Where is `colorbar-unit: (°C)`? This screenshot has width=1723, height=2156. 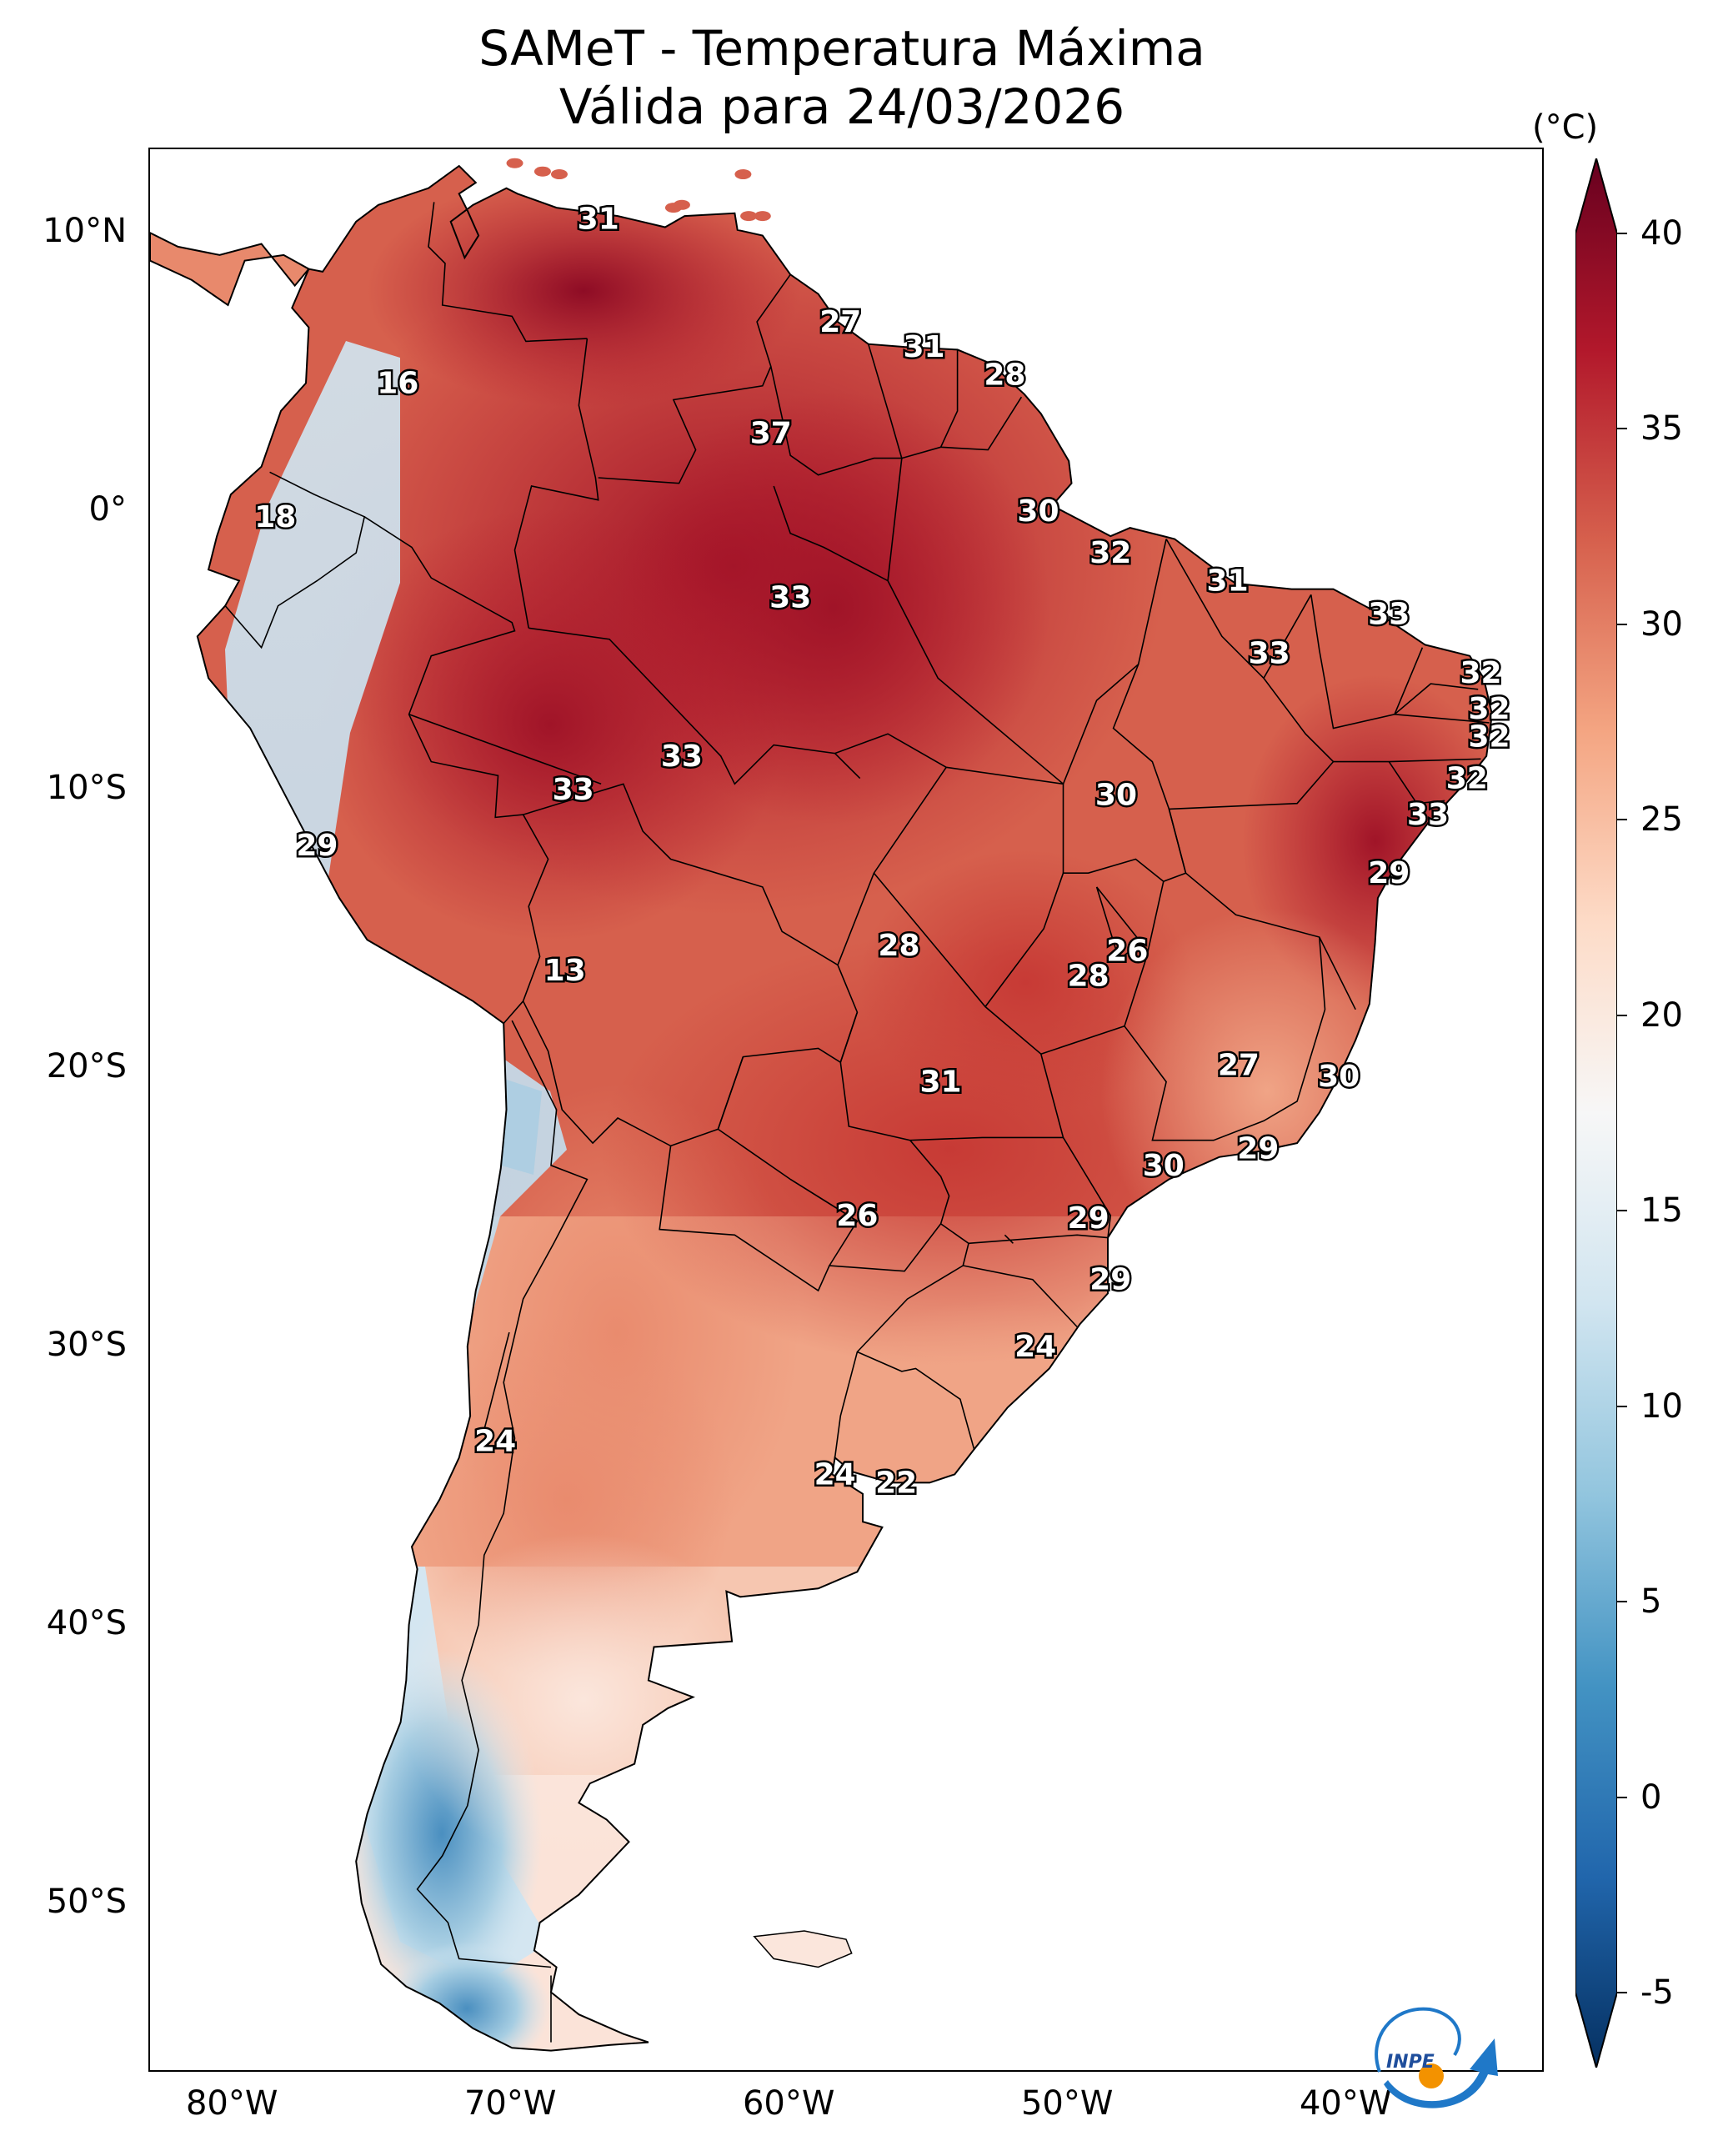
colorbar-unit: (°C) is located at coordinates (1565, 128).